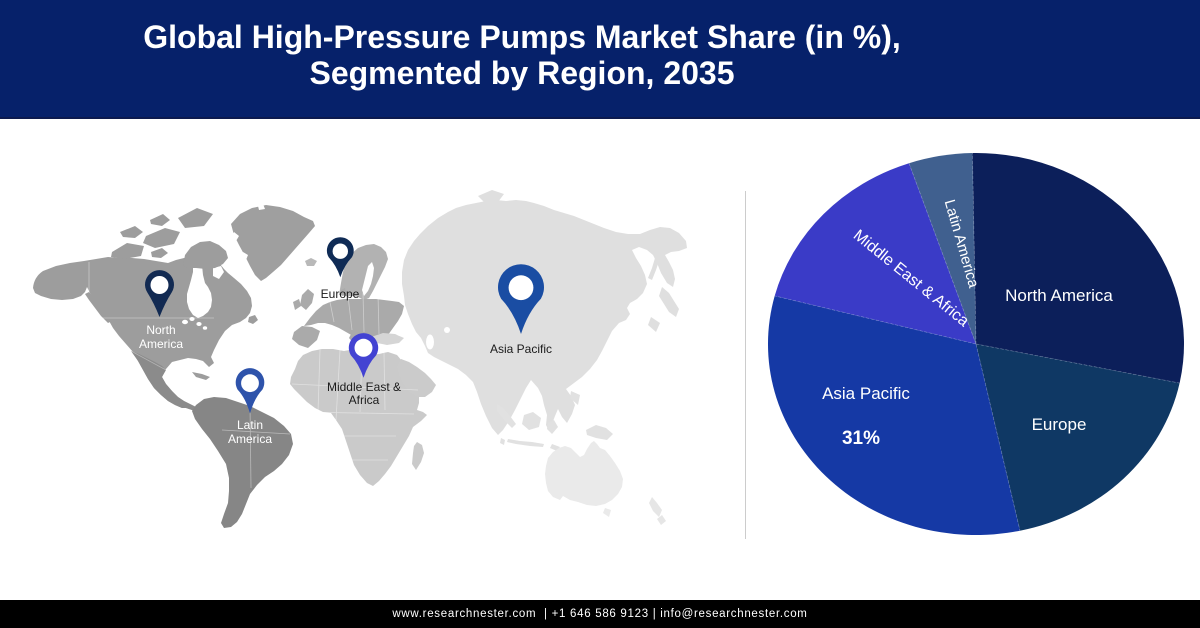  I want to click on svg-text: Middle East &, so click(364, 387).